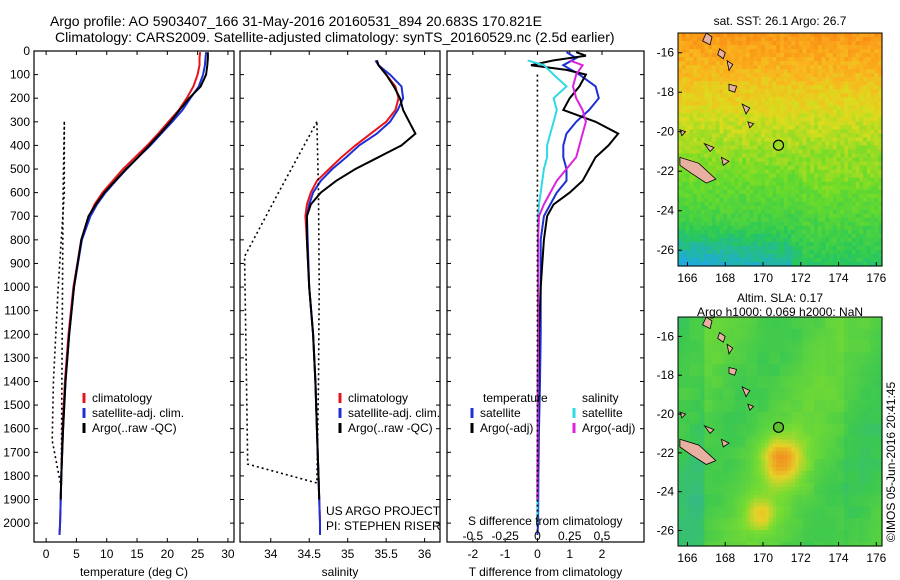  I want to click on map-y-tick-label: -24, so click(666, 211).